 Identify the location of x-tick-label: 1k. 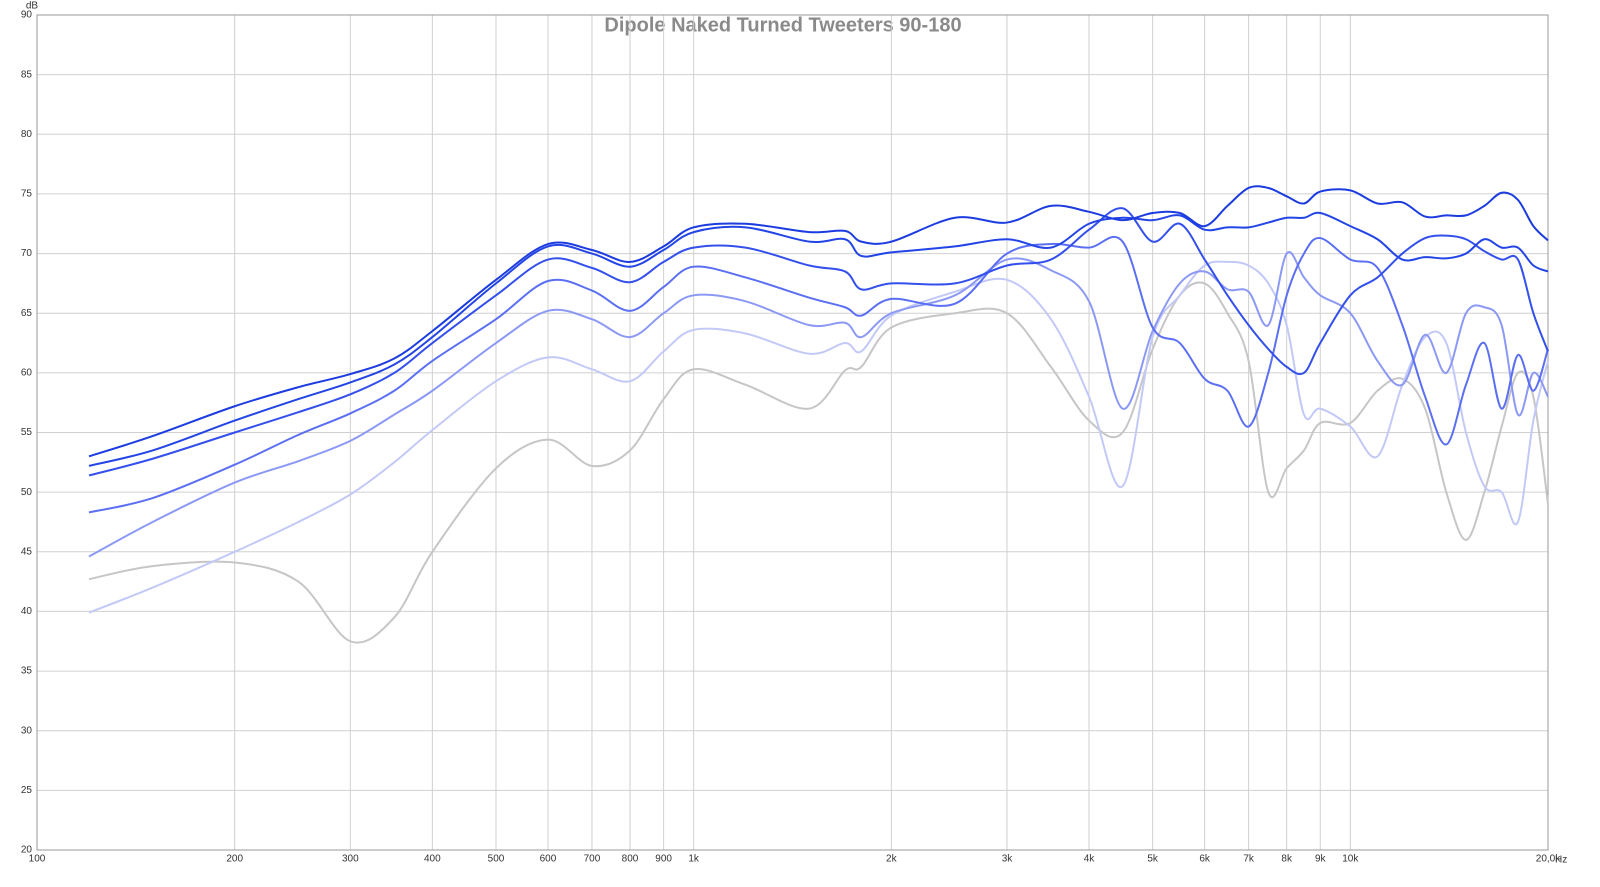
(694, 859).